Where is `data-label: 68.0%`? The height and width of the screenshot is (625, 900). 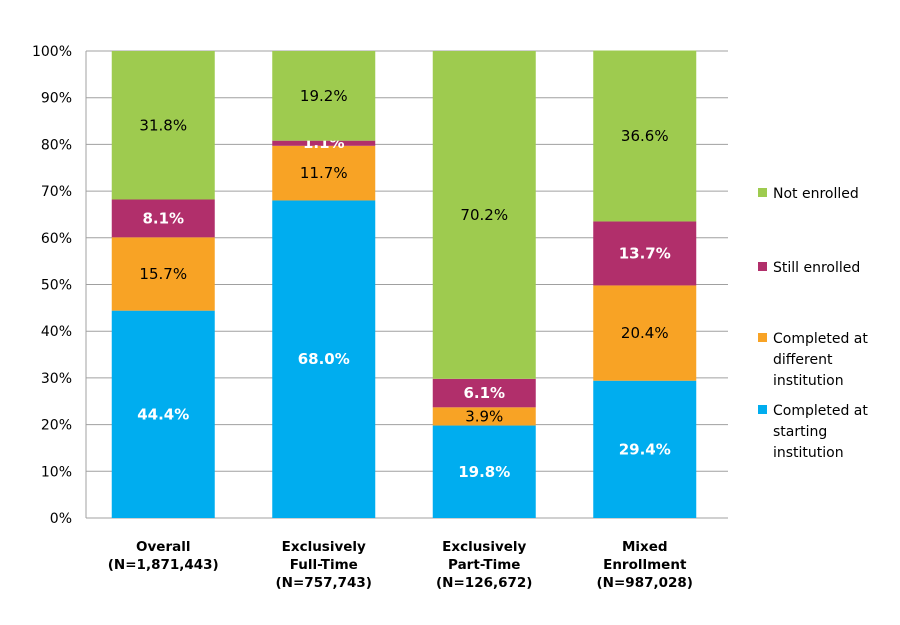
data-label: 68.0% is located at coordinates (324, 359).